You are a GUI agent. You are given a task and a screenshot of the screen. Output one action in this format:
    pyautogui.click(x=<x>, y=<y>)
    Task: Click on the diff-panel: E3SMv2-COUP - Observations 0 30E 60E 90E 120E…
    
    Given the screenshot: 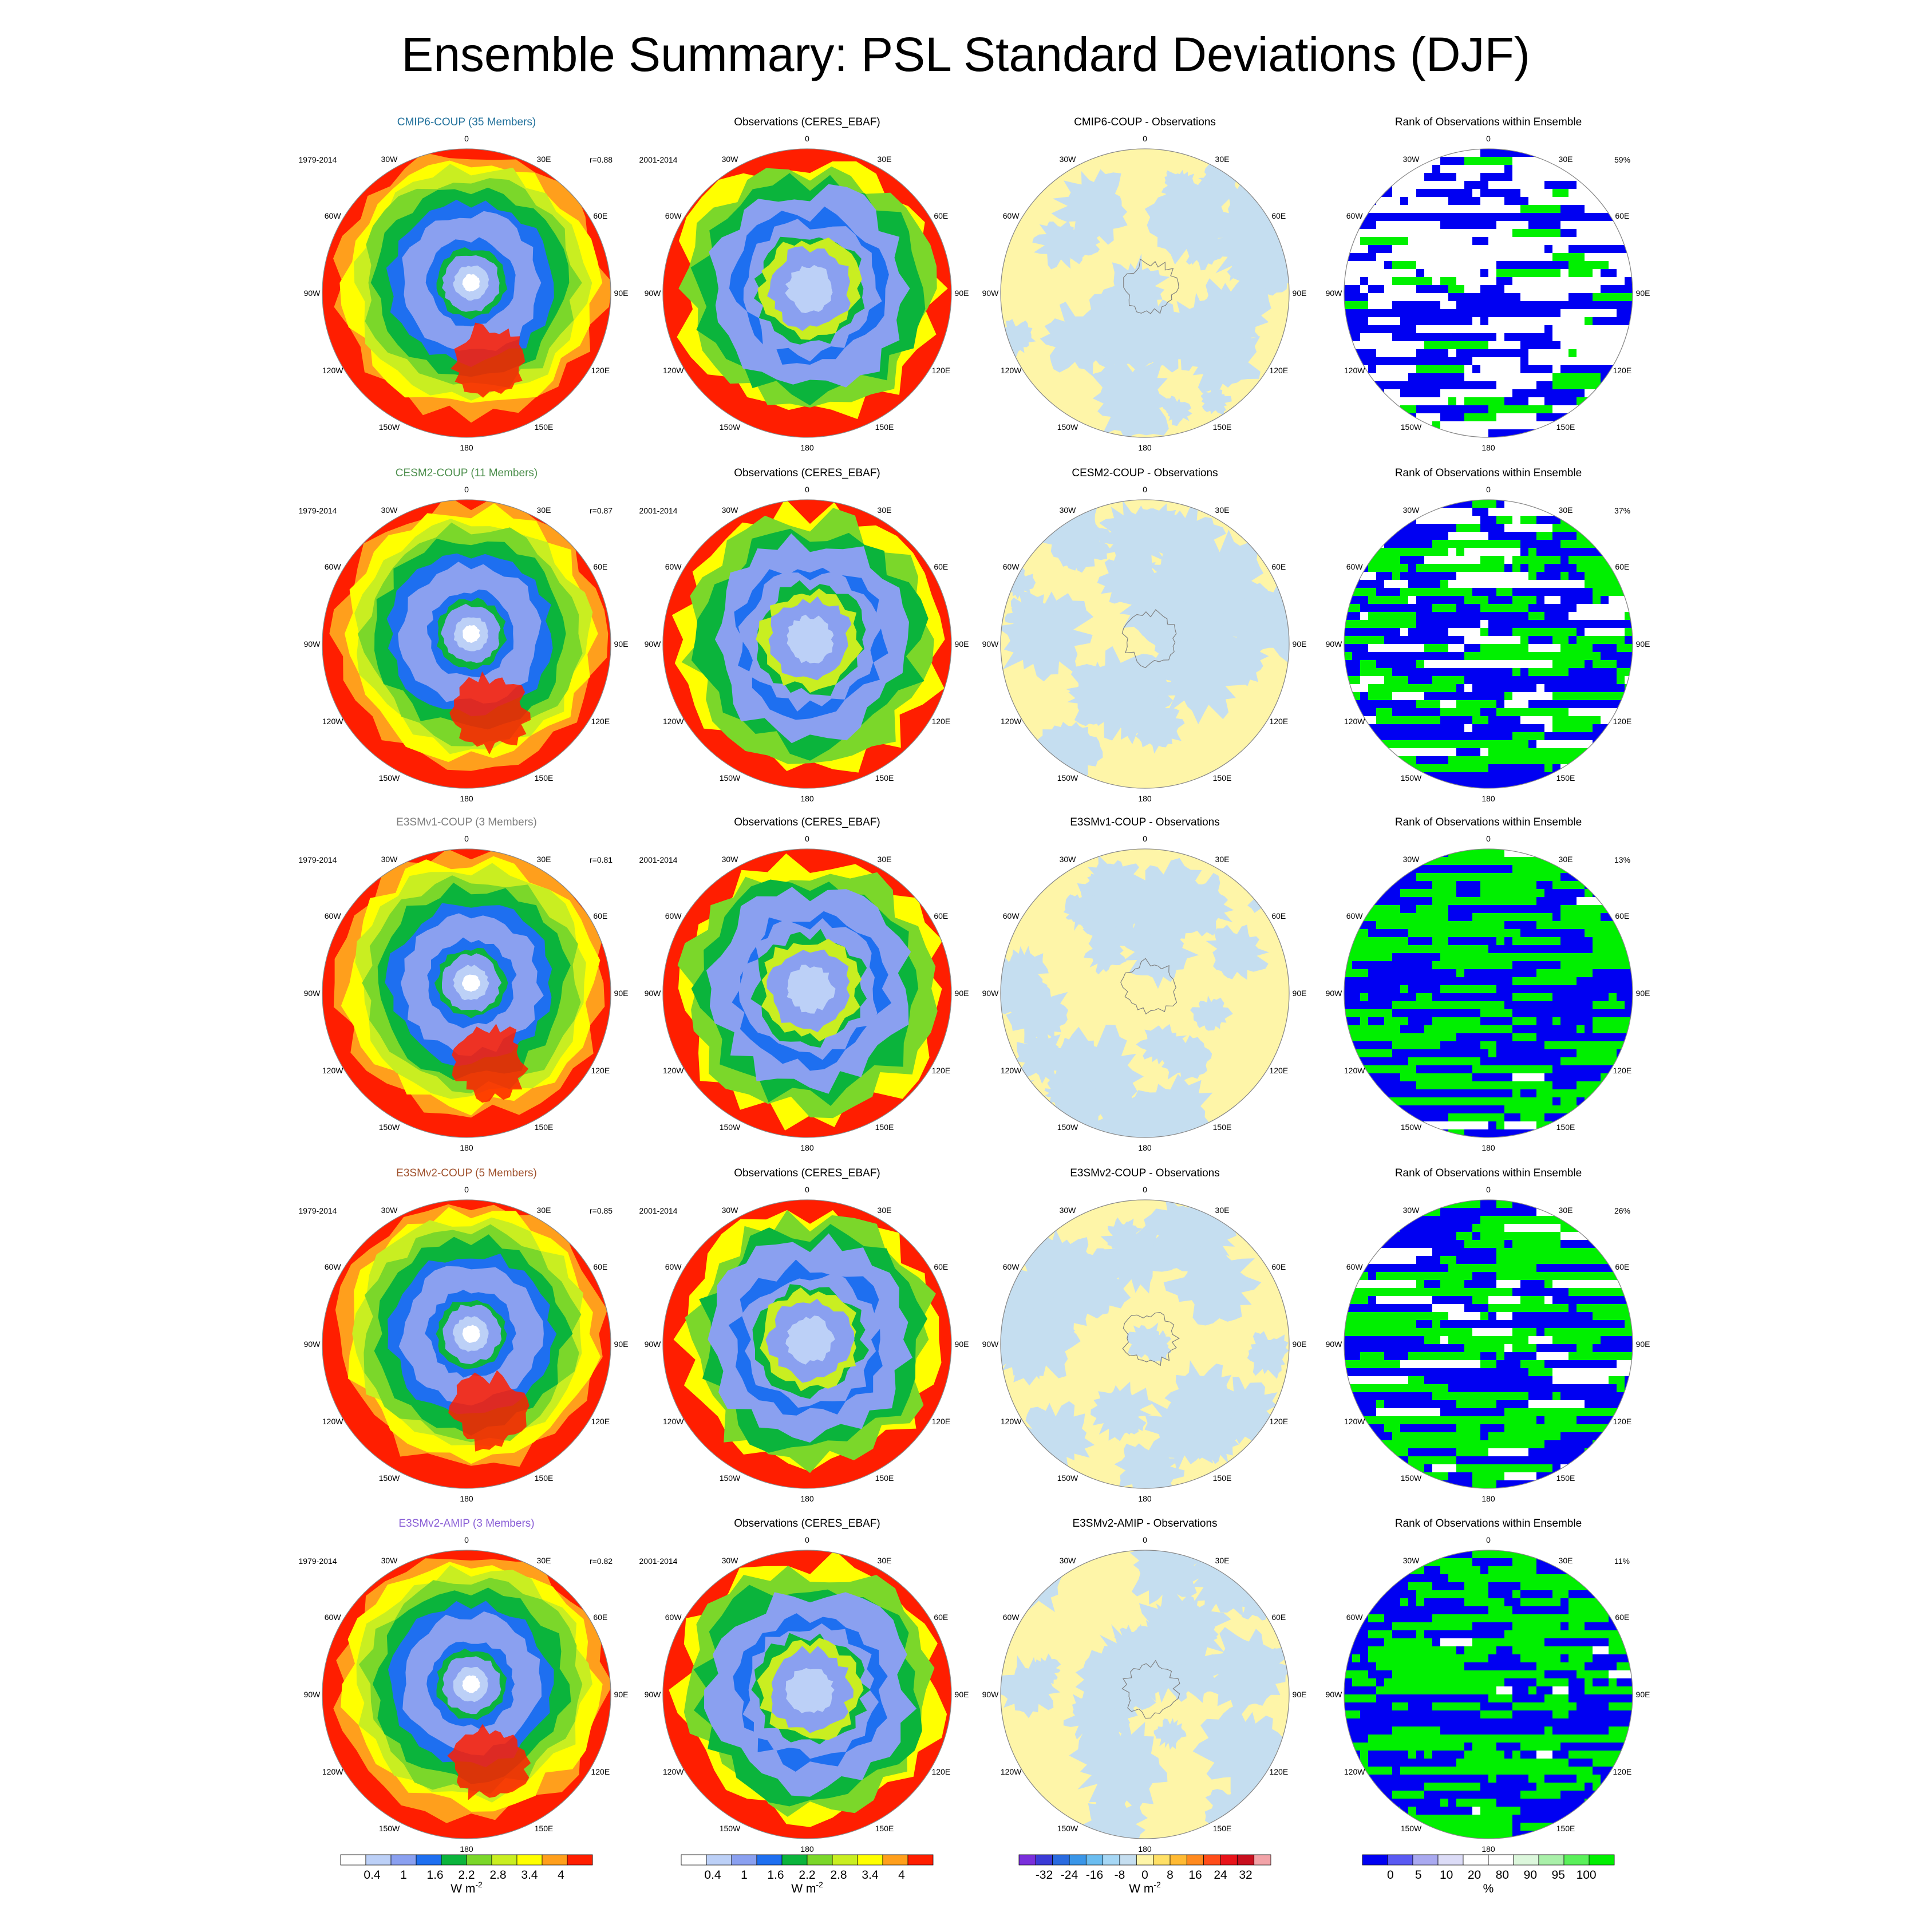 What is the action you would take?
    pyautogui.click(x=1144, y=1335)
    